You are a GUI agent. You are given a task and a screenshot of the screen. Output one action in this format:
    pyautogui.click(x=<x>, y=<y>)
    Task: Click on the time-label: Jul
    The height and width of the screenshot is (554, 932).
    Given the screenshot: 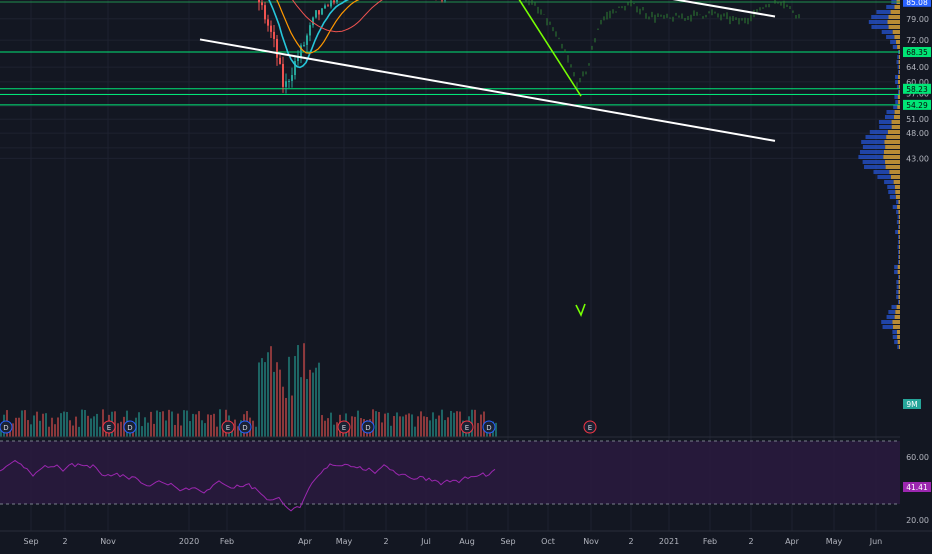 What is the action you would take?
    pyautogui.click(x=425, y=541)
    